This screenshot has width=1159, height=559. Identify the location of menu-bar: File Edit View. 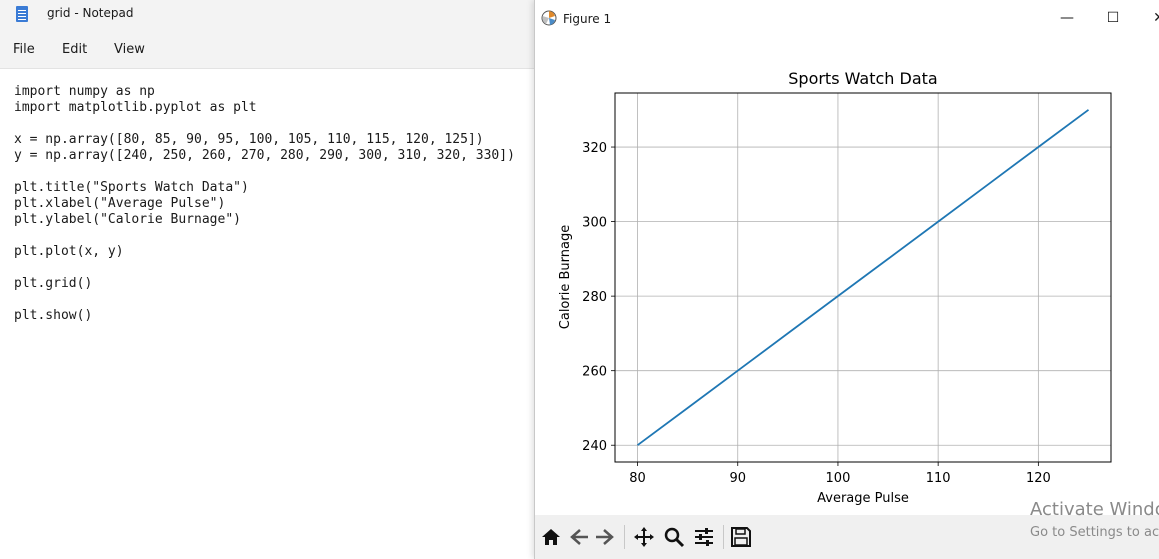
(267, 50).